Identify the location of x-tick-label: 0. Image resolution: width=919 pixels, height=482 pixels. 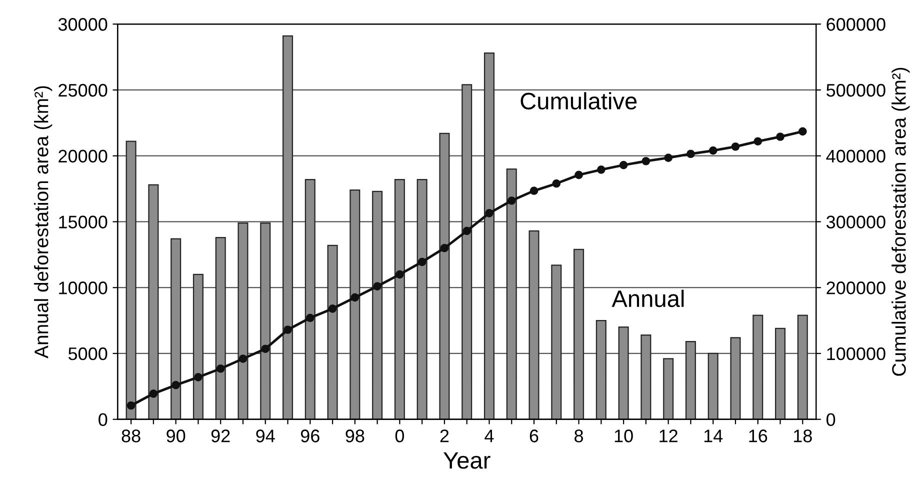
(399, 436).